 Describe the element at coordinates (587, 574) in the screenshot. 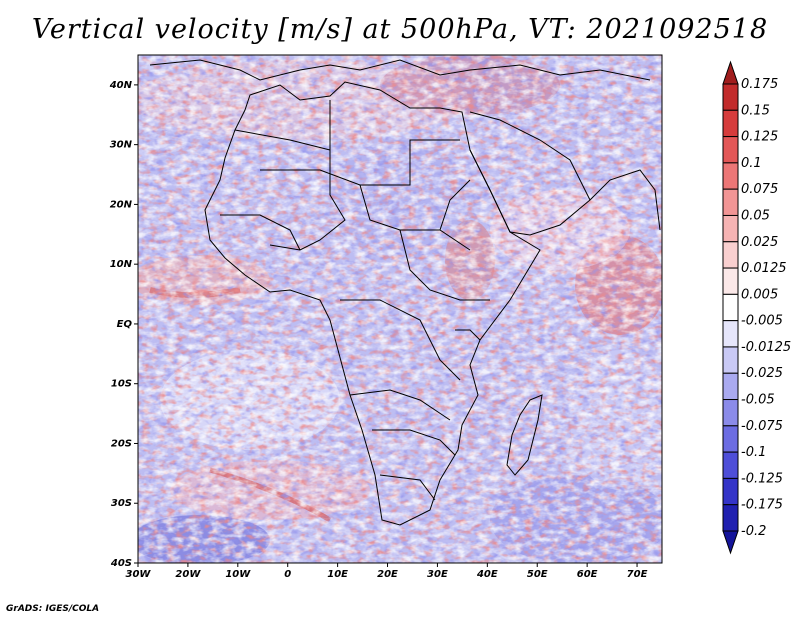

I see `x-tick-label: 60E` at that location.